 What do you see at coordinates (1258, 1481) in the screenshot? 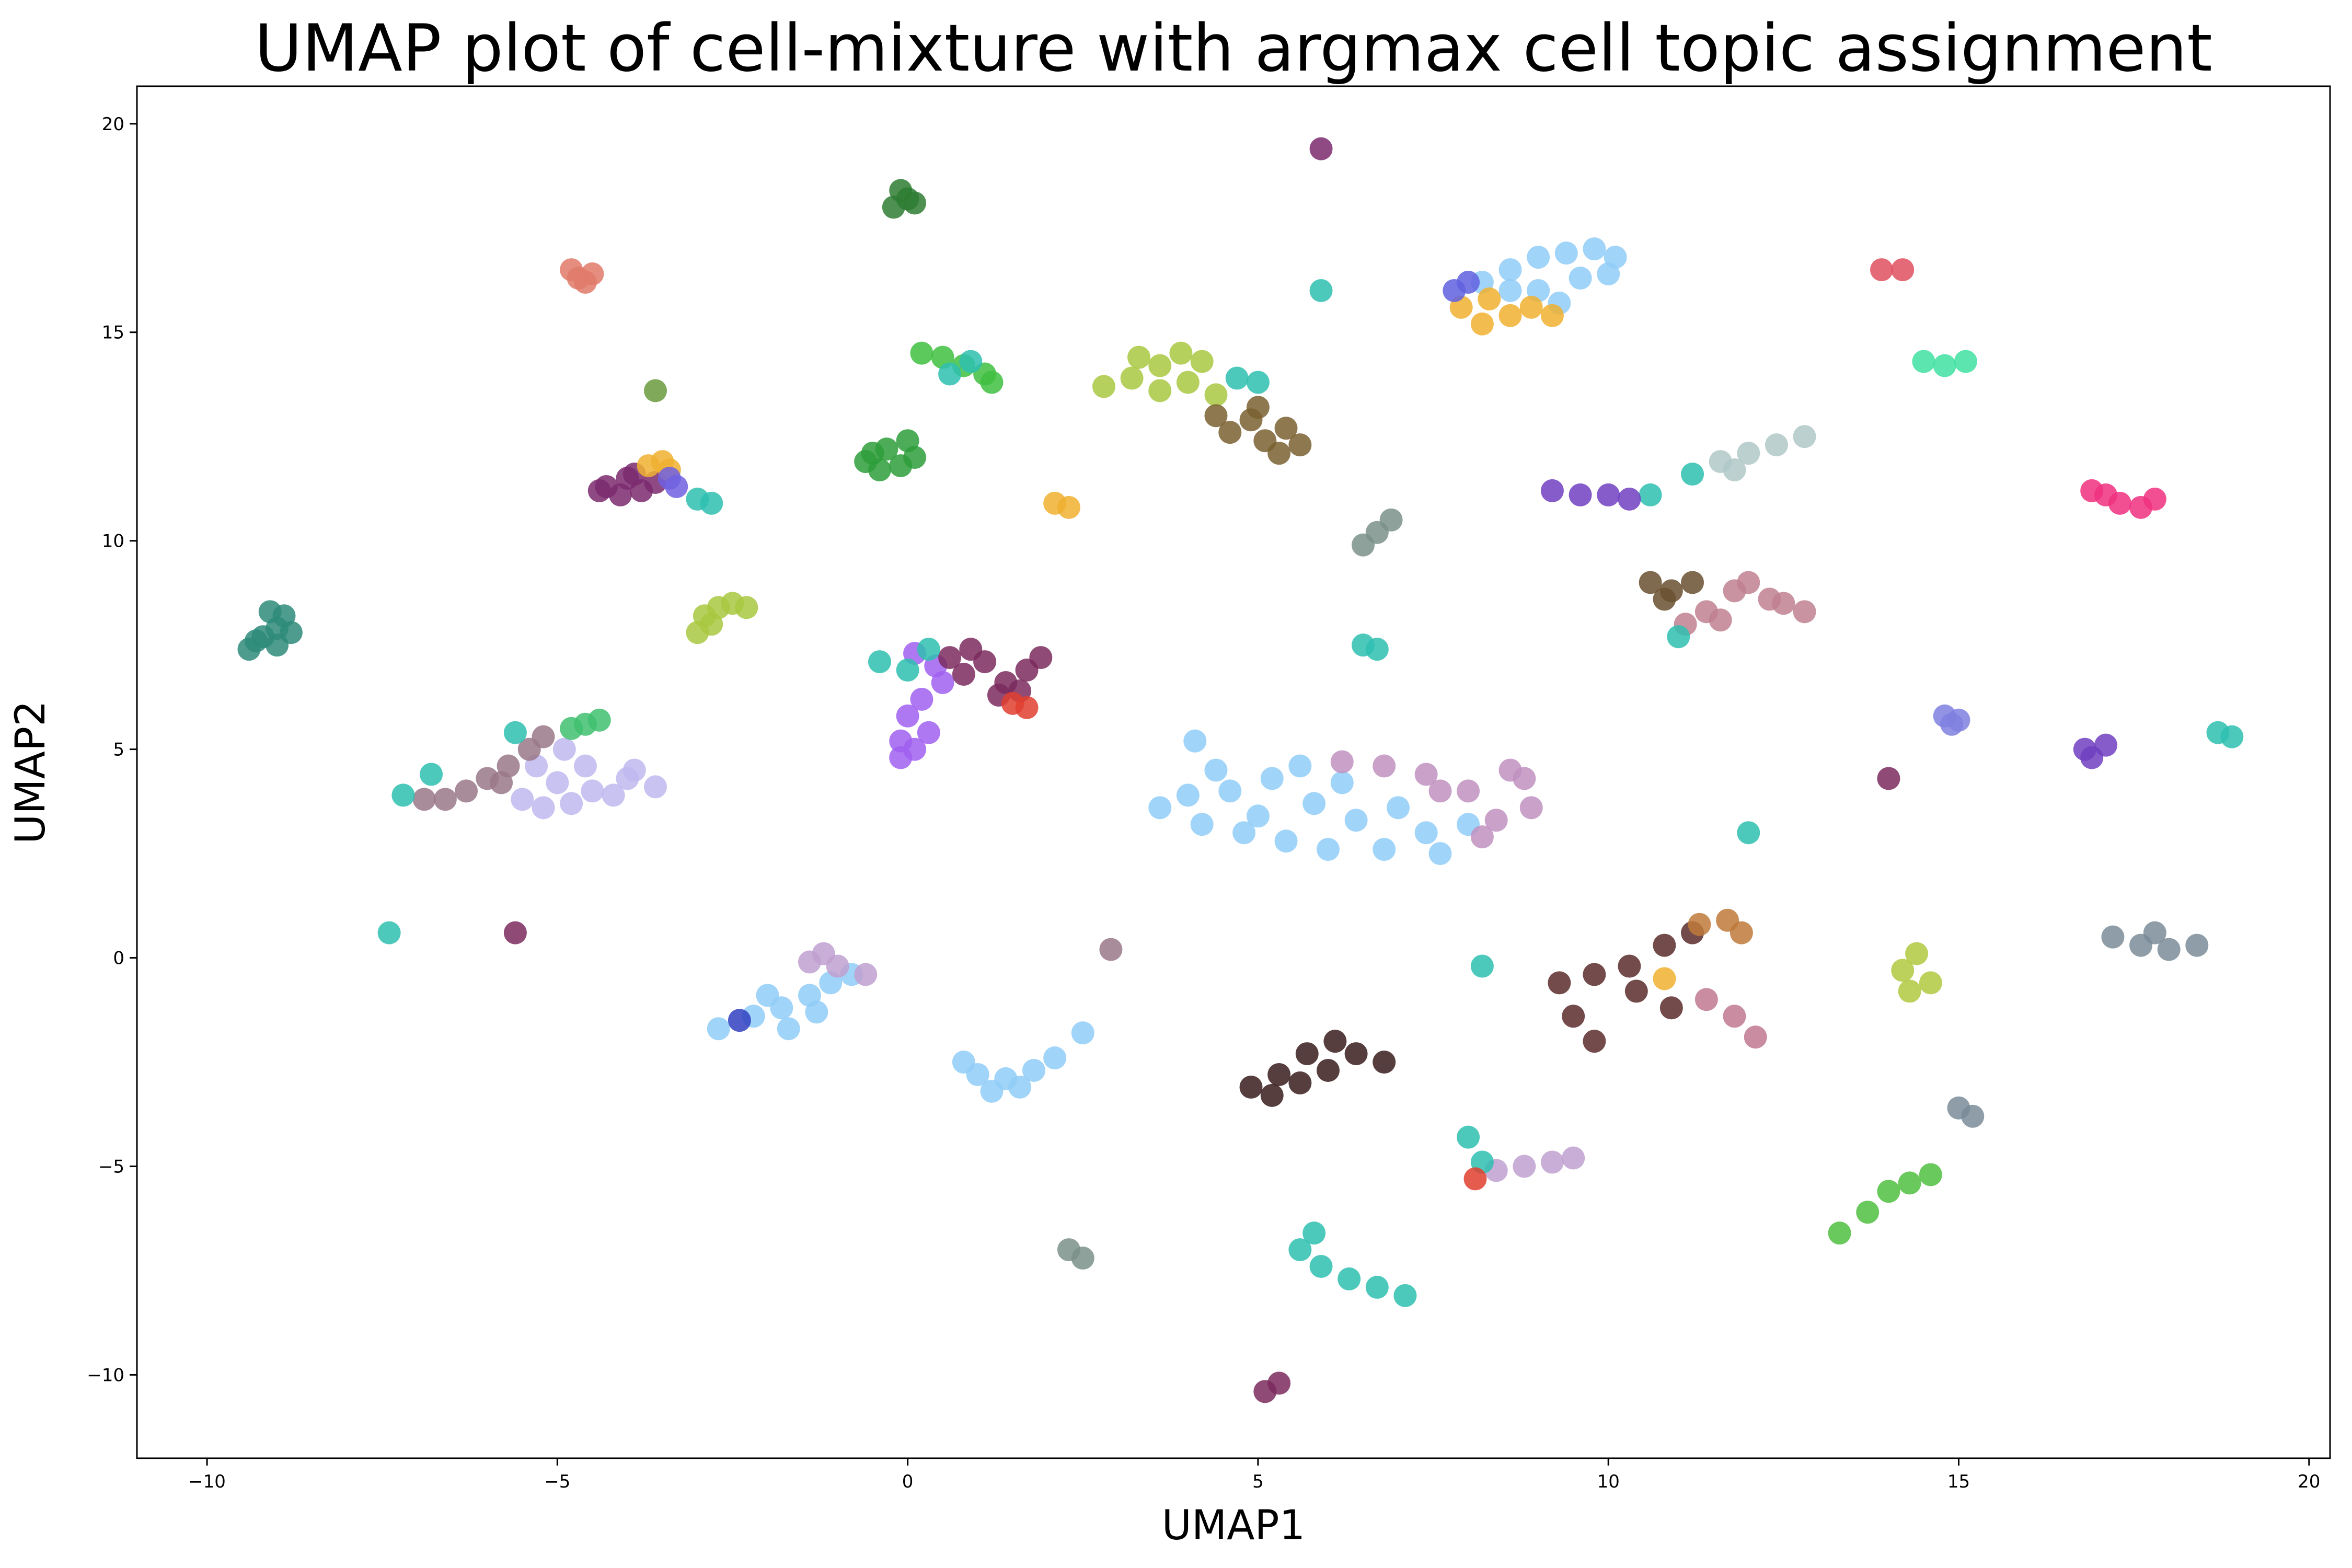
I see `x-tick-label: 5` at bounding box center [1258, 1481].